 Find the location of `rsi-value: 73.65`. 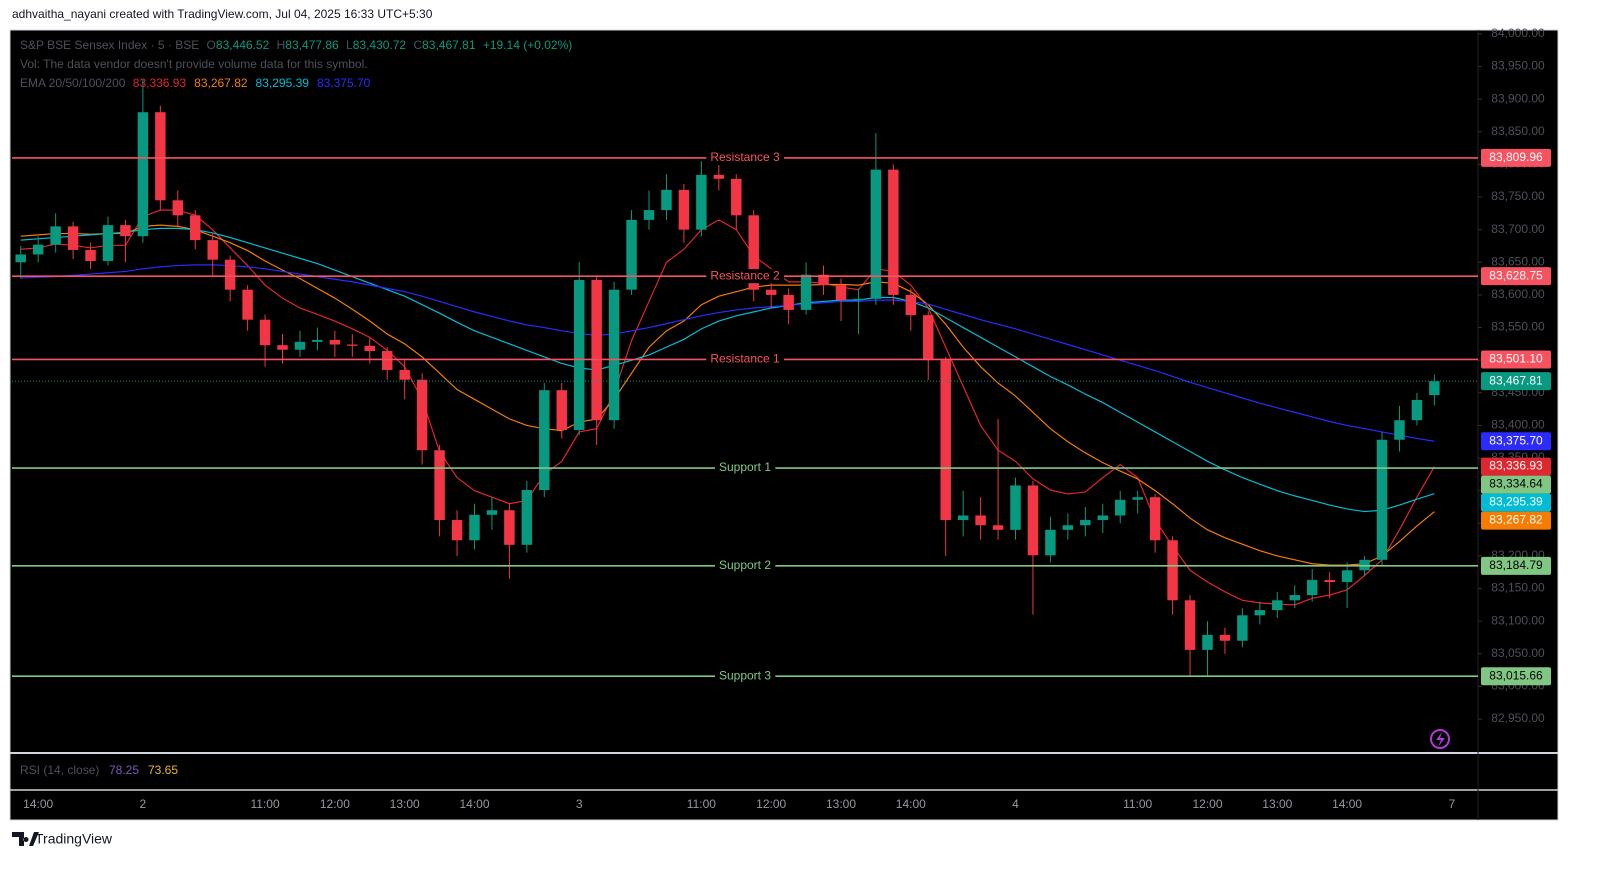

rsi-value: 73.65 is located at coordinates (163, 770).